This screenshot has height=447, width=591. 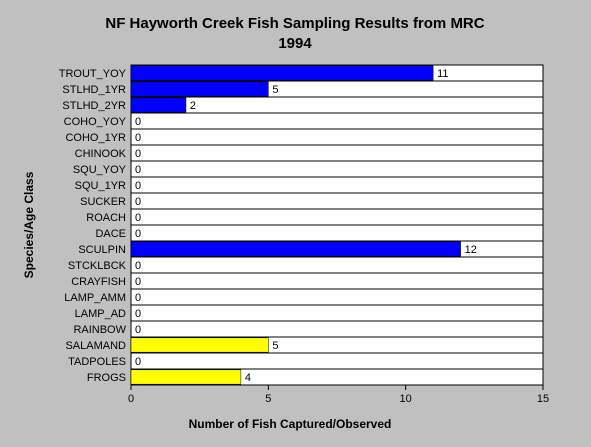 I want to click on y-tick-label: LAMP_AMM, so click(x=95, y=298).